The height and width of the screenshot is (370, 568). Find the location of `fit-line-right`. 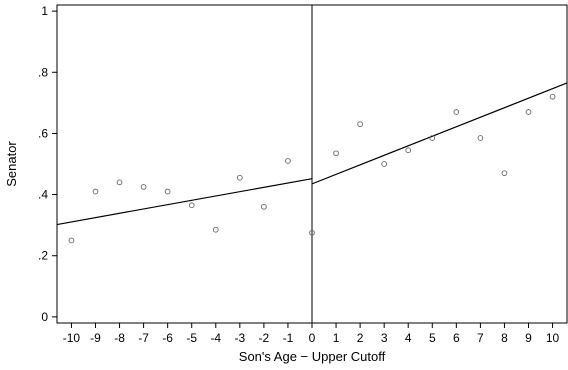

fit-line-right is located at coordinates (439, 133).